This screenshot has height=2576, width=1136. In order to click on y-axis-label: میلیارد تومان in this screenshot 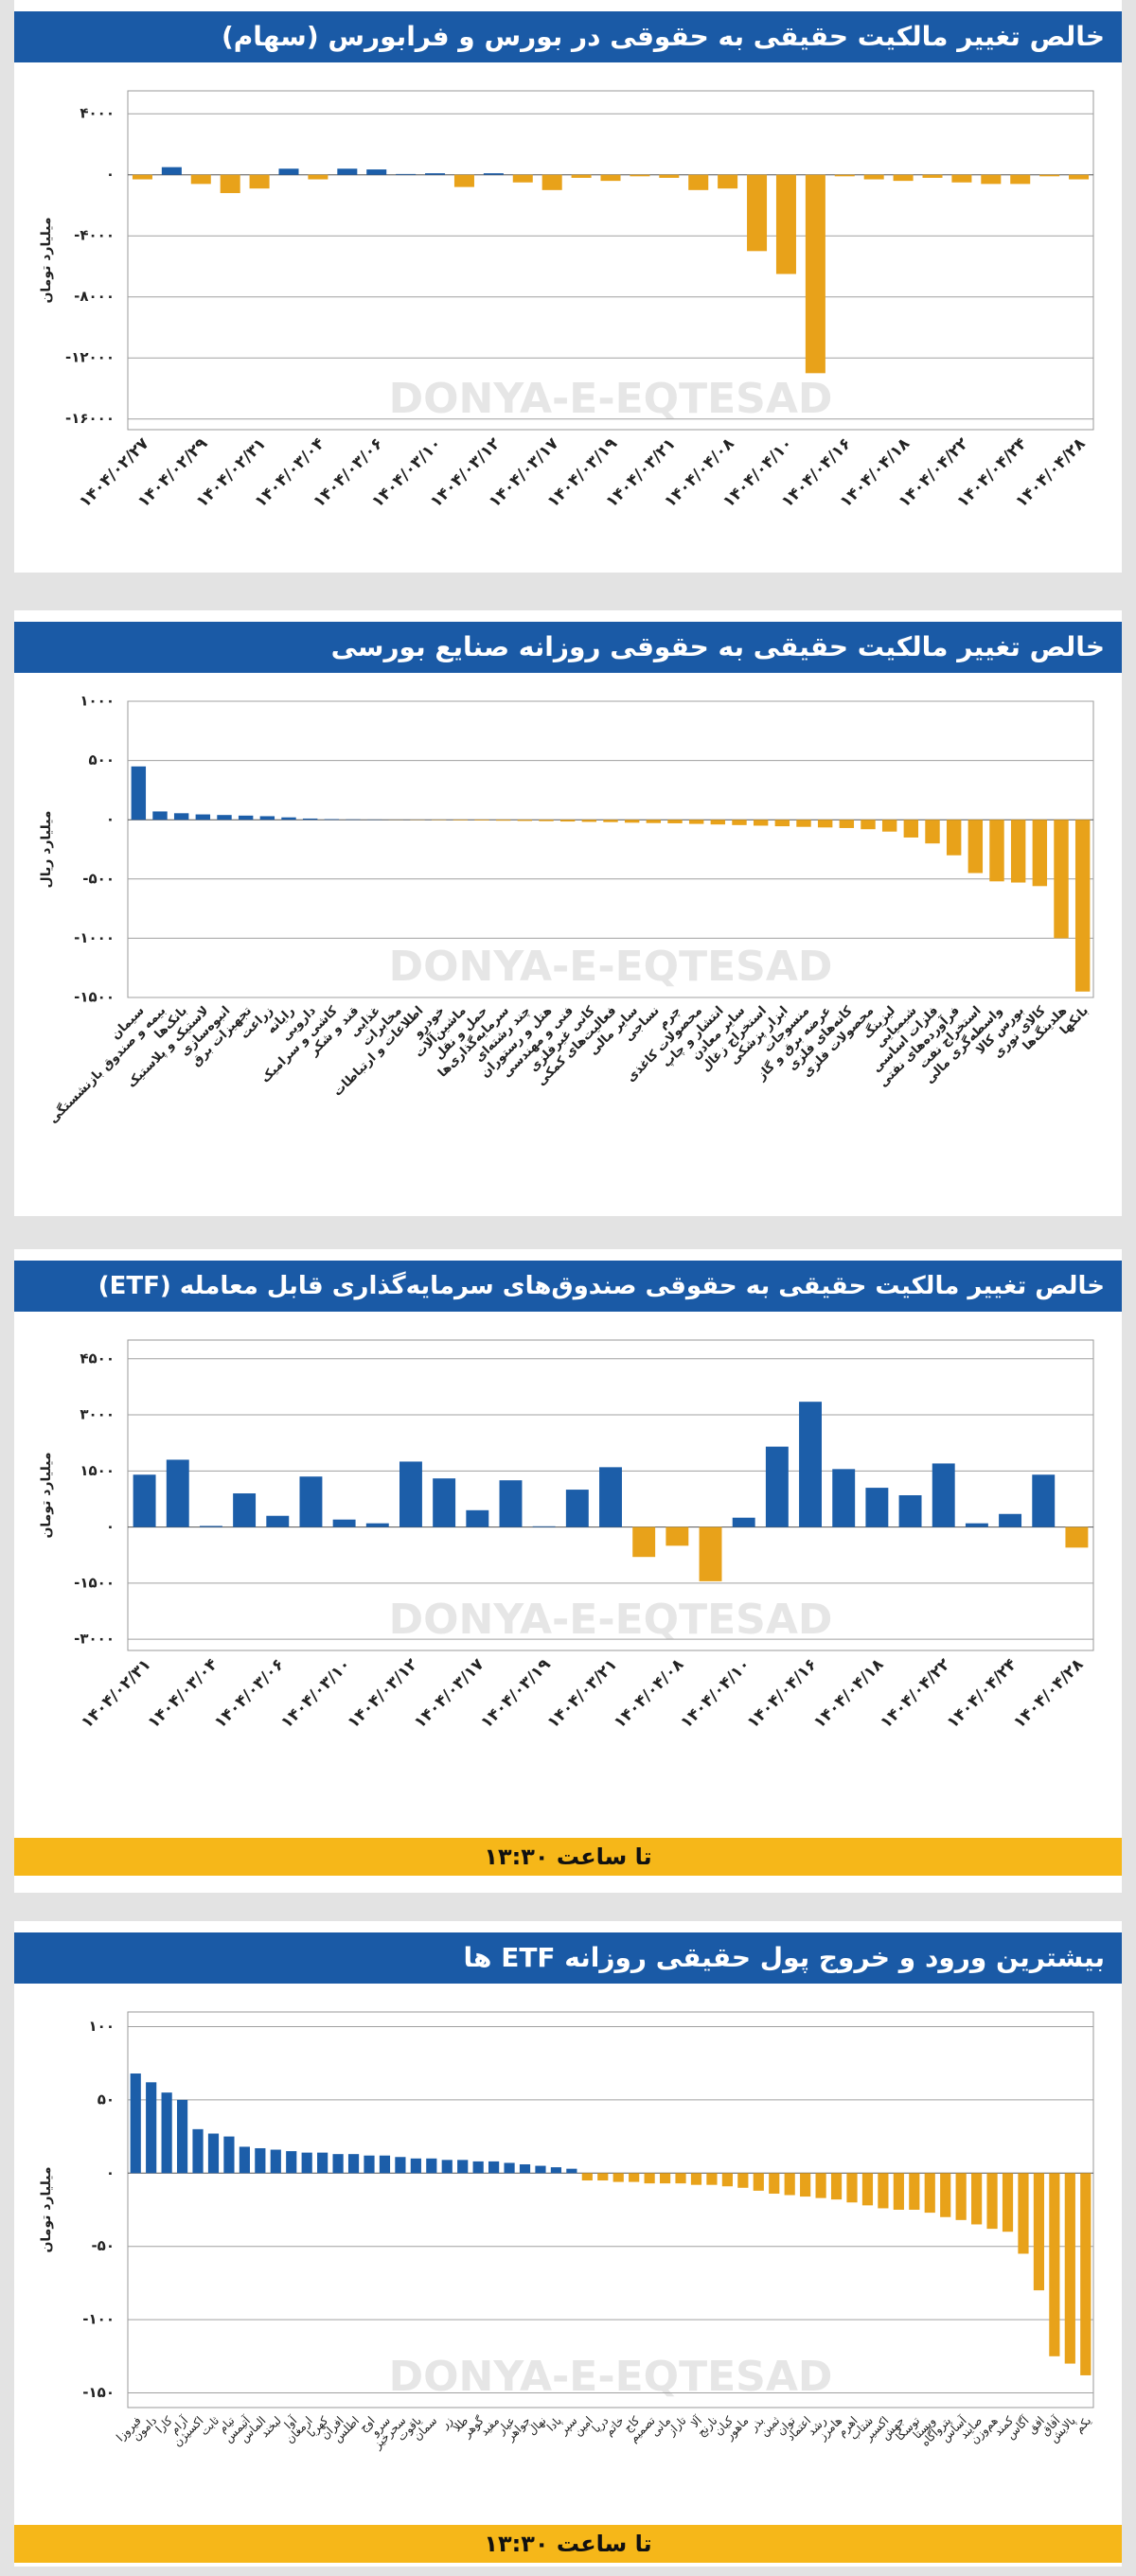, I will do `click(46, 2209)`.